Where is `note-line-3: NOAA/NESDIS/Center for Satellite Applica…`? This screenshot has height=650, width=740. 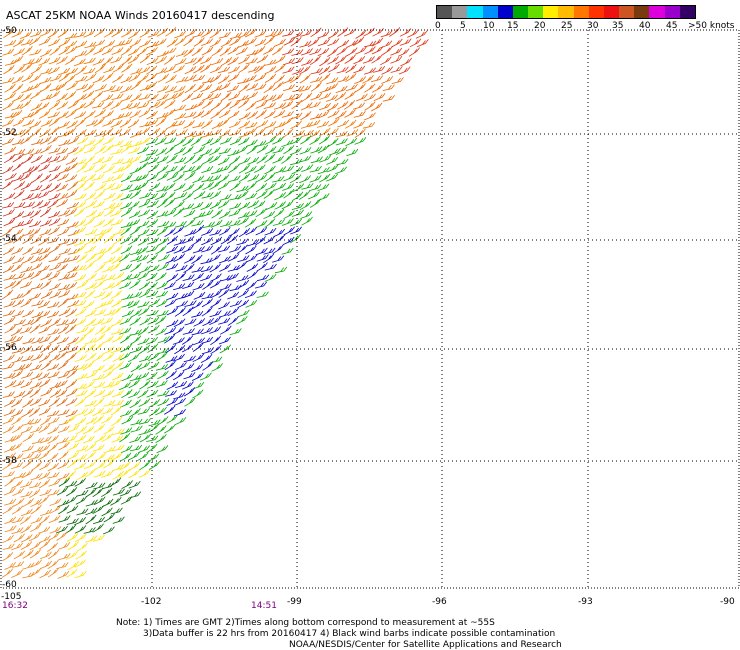 note-line-3: NOAA/NESDIS/Center for Satellite Applica… is located at coordinates (425, 645).